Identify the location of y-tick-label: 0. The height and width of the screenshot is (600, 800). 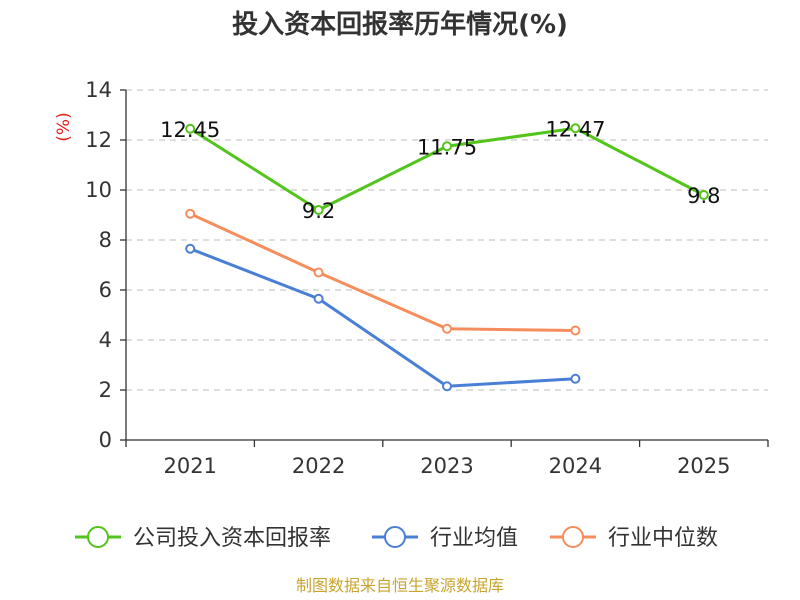
(105, 440).